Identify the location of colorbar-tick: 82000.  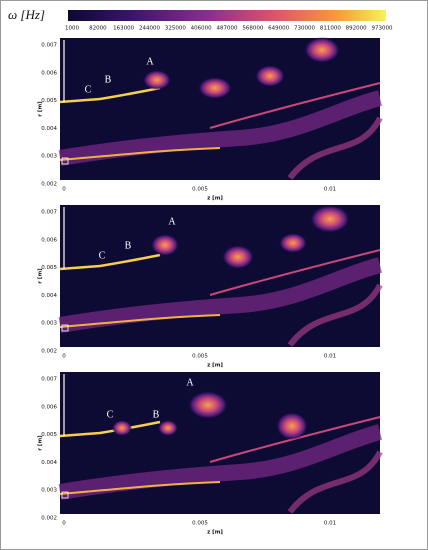
(98, 29).